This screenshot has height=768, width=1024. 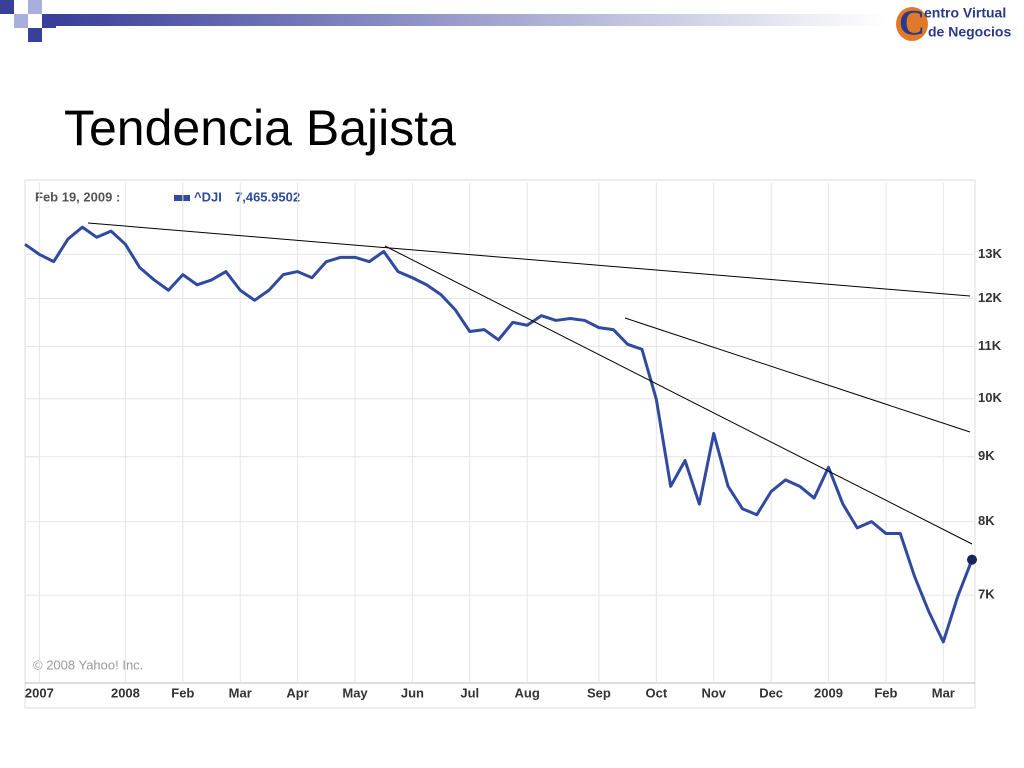 I want to click on y-tick-label: 8K, so click(x=986, y=520).